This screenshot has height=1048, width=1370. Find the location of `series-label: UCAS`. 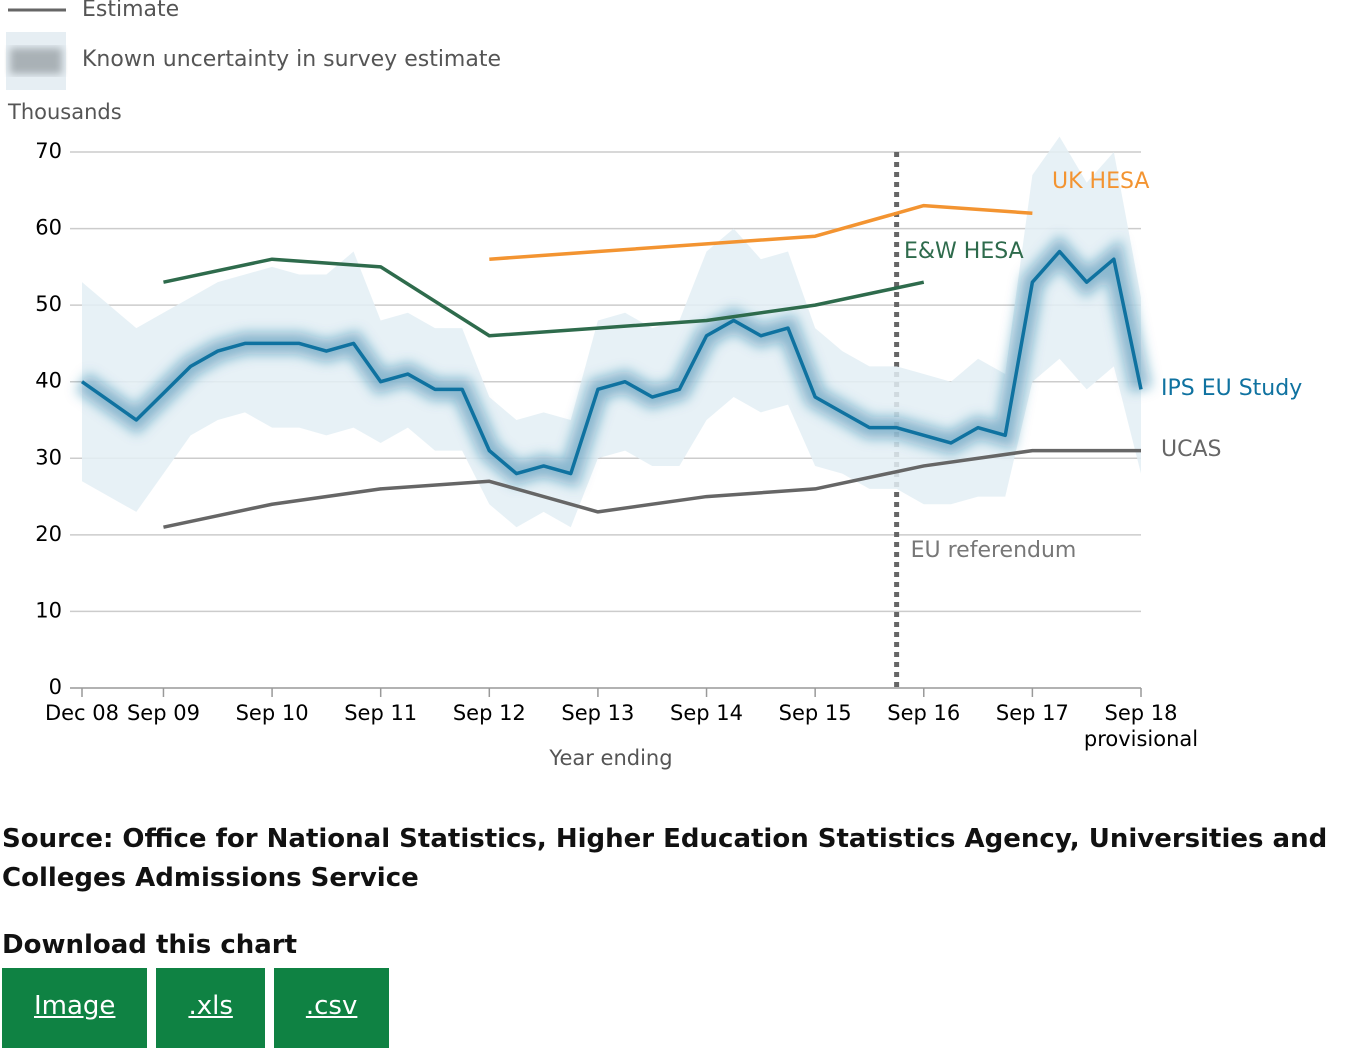

series-label: UCAS is located at coordinates (1191, 449).